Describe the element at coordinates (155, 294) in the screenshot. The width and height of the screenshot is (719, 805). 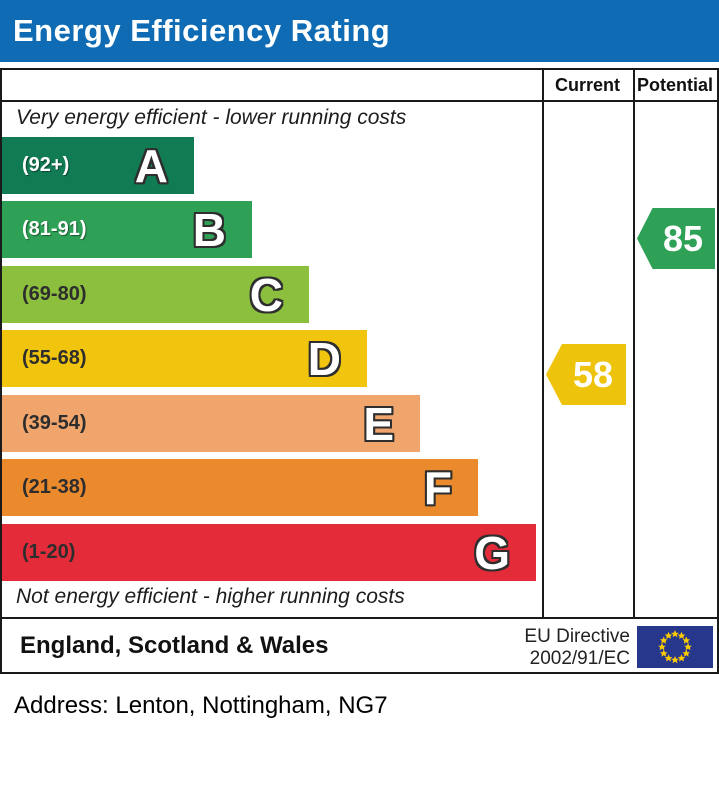
I see `band-bar-c: (69-80) C` at that location.